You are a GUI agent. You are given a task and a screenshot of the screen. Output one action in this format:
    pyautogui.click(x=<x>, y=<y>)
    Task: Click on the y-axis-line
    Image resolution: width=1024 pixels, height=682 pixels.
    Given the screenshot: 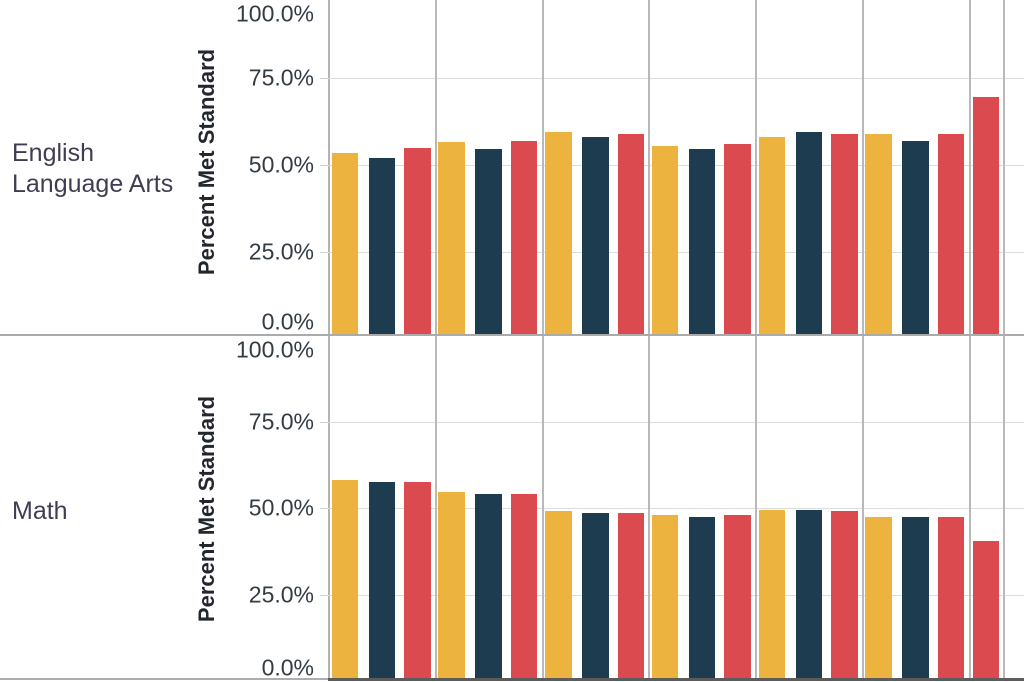 What is the action you would take?
    pyautogui.click(x=329, y=167)
    